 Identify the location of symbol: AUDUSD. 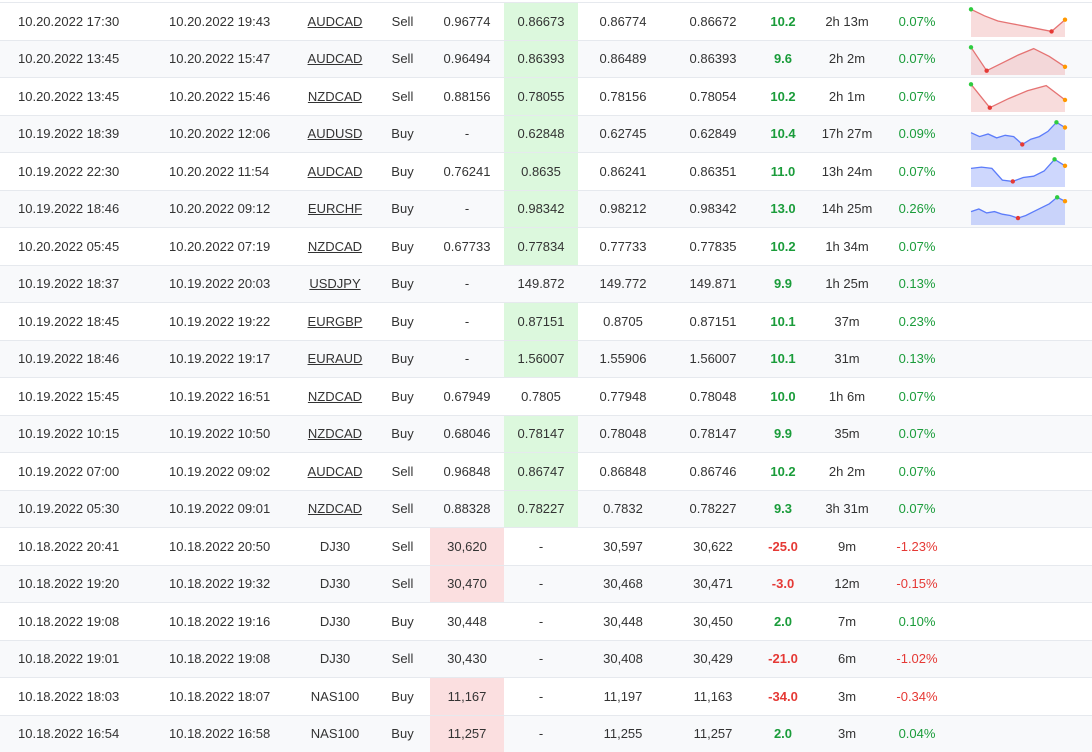
(335, 134).